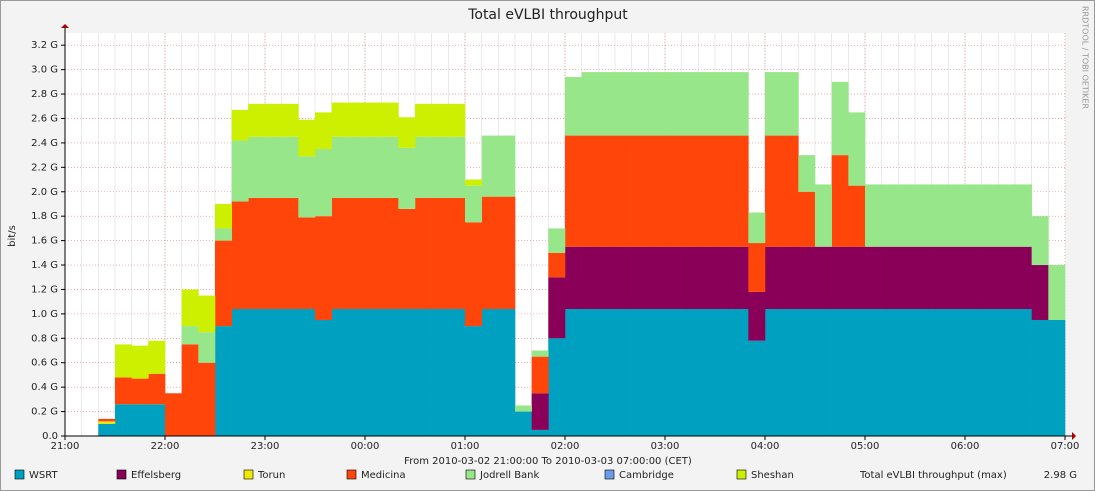  I want to click on legend-label: WSRT, so click(43, 475).